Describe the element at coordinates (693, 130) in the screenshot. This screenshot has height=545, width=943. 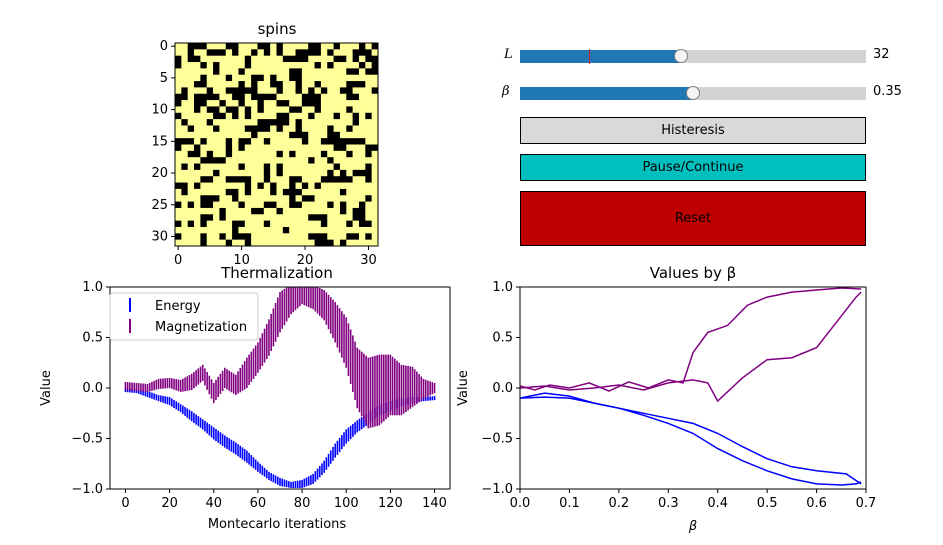
I see `hysteresis-button: Histeresis` at that location.